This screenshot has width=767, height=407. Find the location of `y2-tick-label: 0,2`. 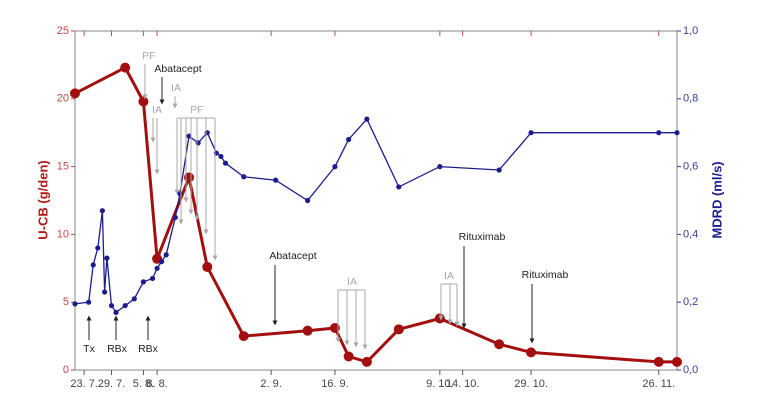

y2-tick-label: 0,2 is located at coordinates (690, 302).